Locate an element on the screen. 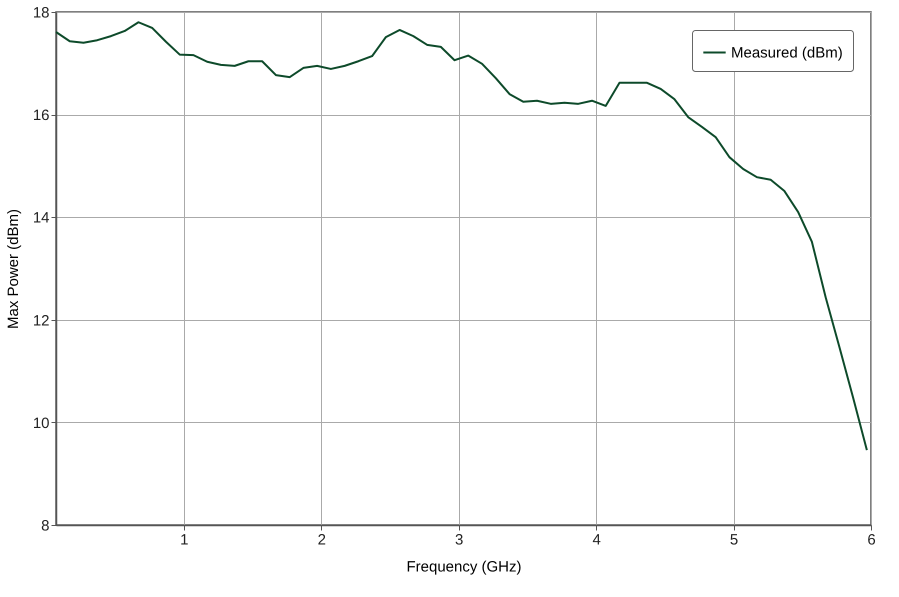 This screenshot has height=597, width=899. legend-label: Measured (dBm) is located at coordinates (787, 53).